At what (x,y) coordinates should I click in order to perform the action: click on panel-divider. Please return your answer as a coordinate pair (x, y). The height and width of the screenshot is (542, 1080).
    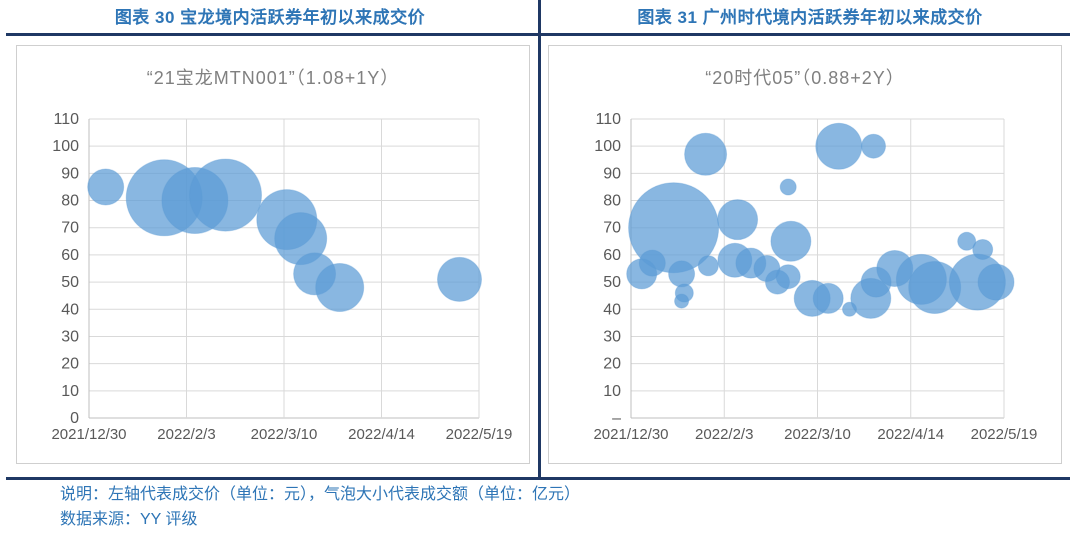
    Looking at the image, I should click on (539, 240).